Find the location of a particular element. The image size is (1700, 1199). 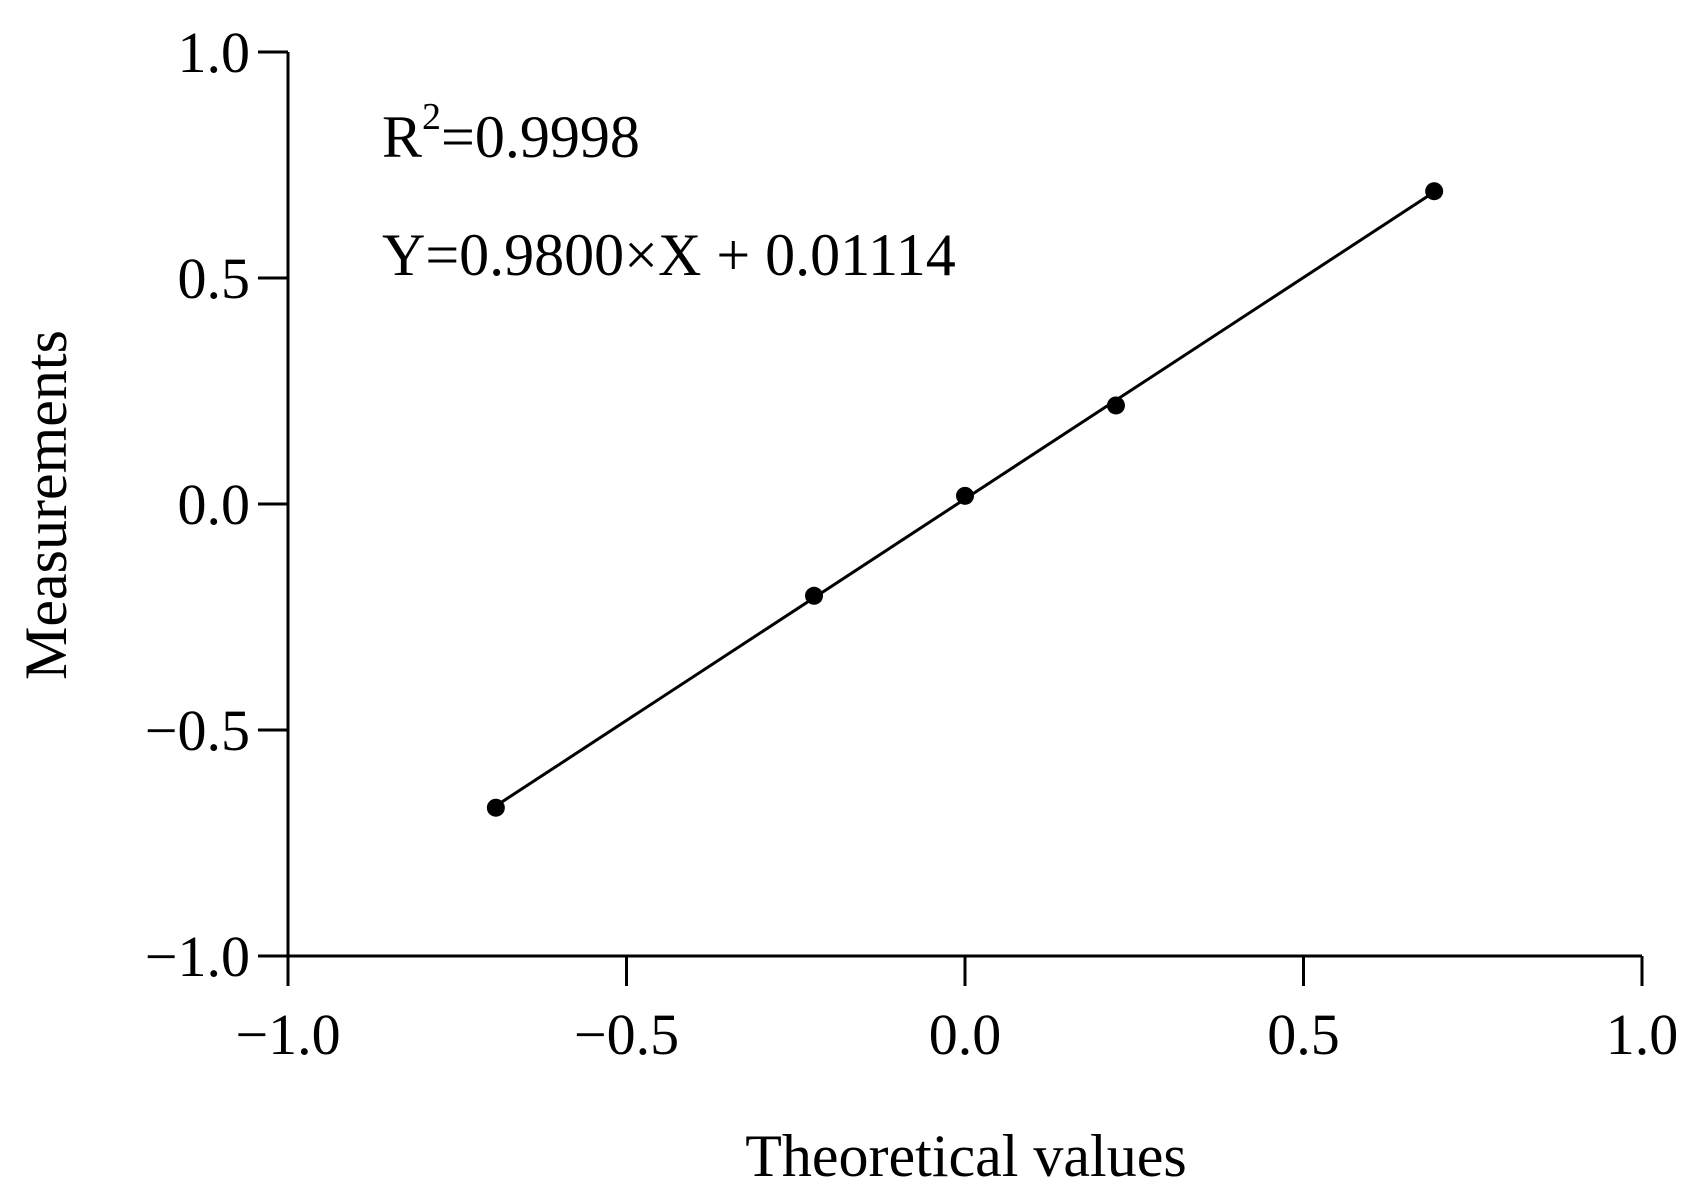

y-tick-label: 1.0 is located at coordinates (214, 52).